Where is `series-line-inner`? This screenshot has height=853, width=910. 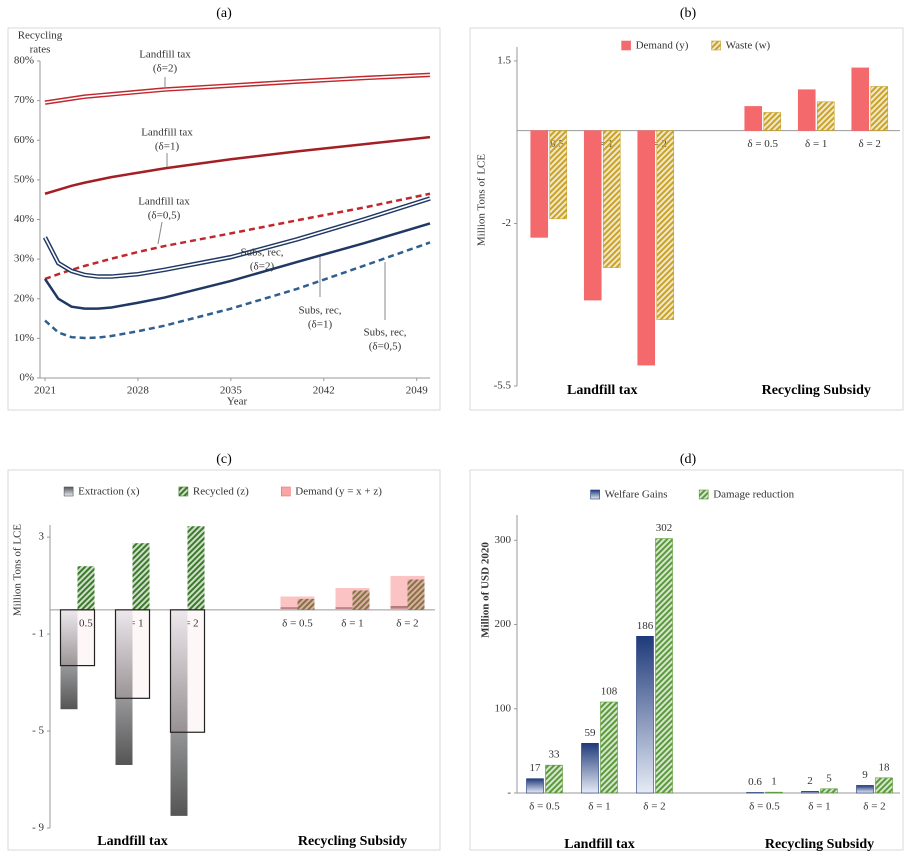 series-line-inner is located at coordinates (237, 237).